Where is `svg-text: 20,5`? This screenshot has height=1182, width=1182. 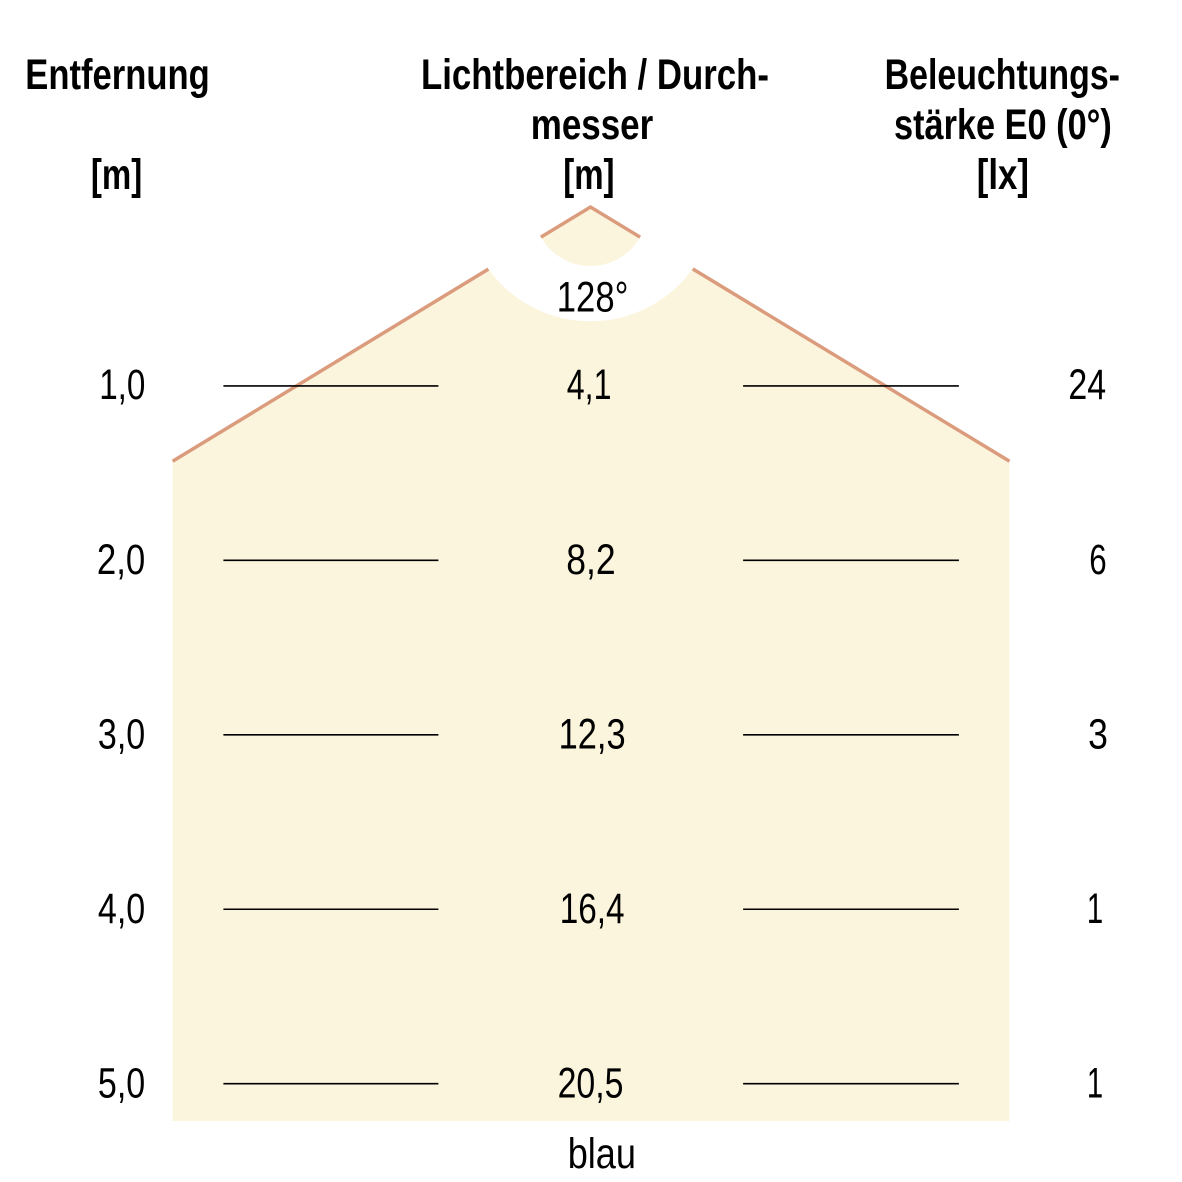 svg-text: 20,5 is located at coordinates (591, 1084).